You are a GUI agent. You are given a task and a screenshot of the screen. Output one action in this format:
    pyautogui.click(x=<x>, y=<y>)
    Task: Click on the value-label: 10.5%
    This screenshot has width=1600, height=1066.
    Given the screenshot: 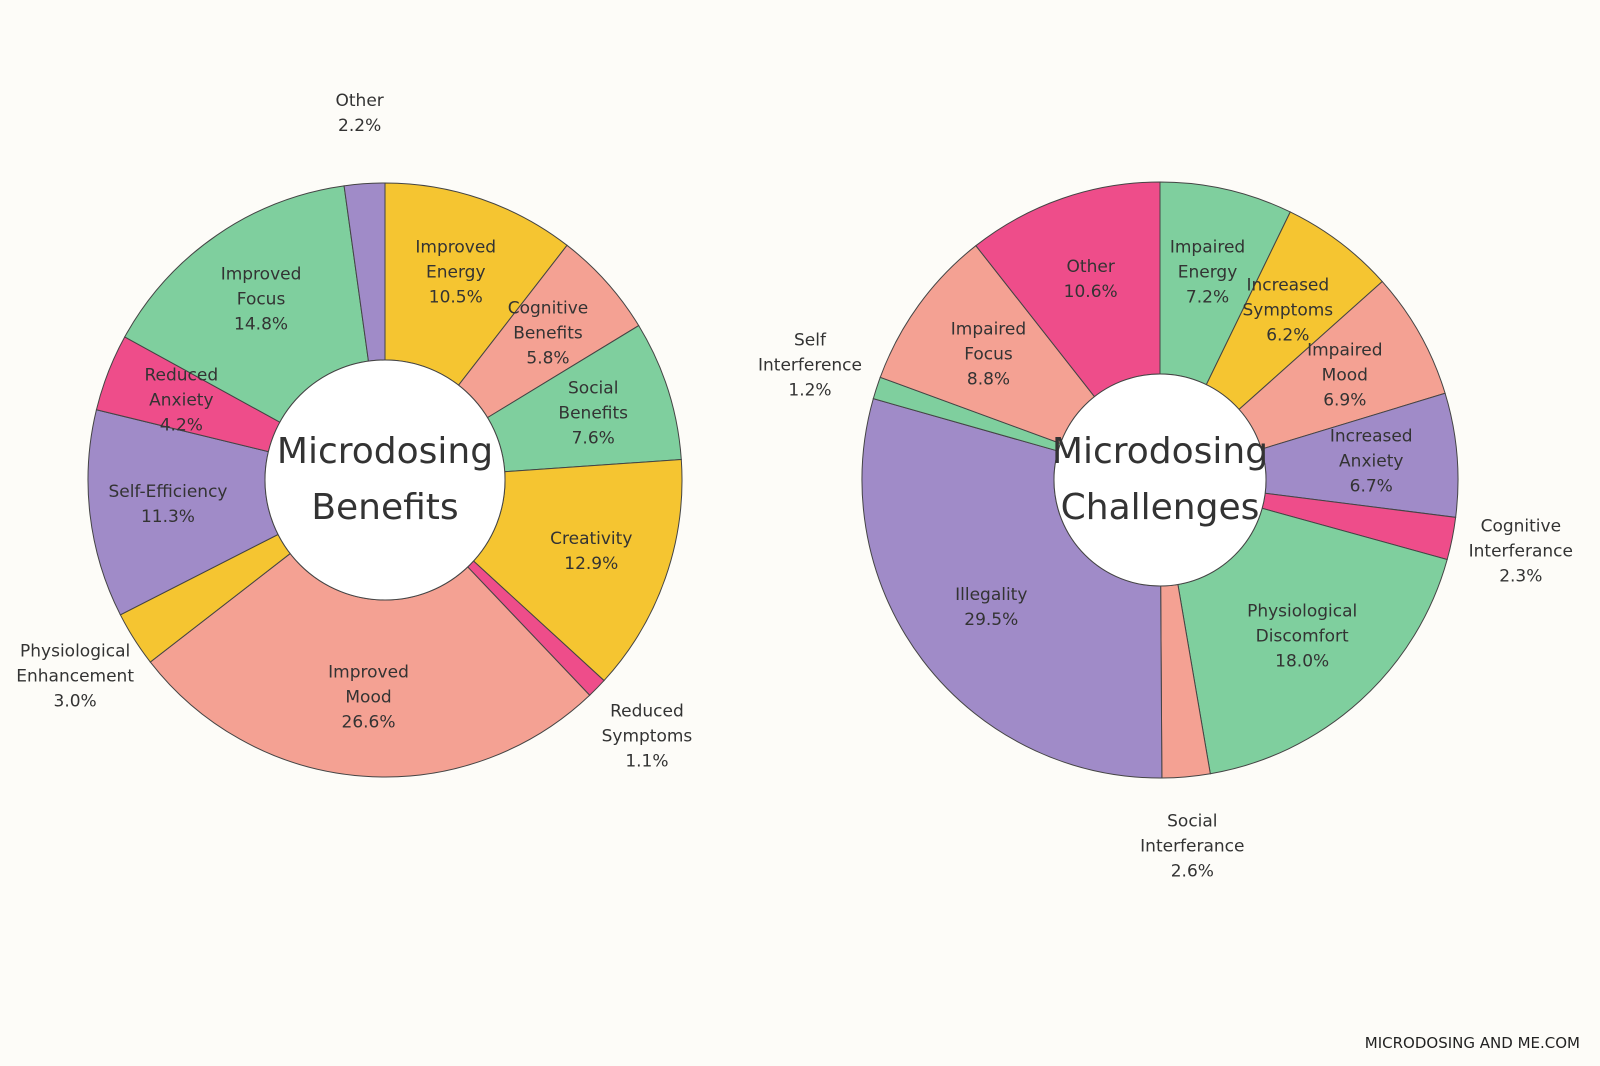 What is the action you would take?
    pyautogui.click(x=455, y=297)
    